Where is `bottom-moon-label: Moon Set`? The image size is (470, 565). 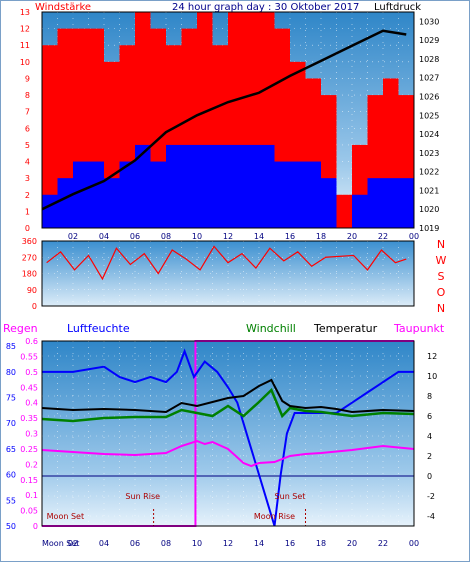 bottom-moon-label: Moon Set is located at coordinates (60, 543).